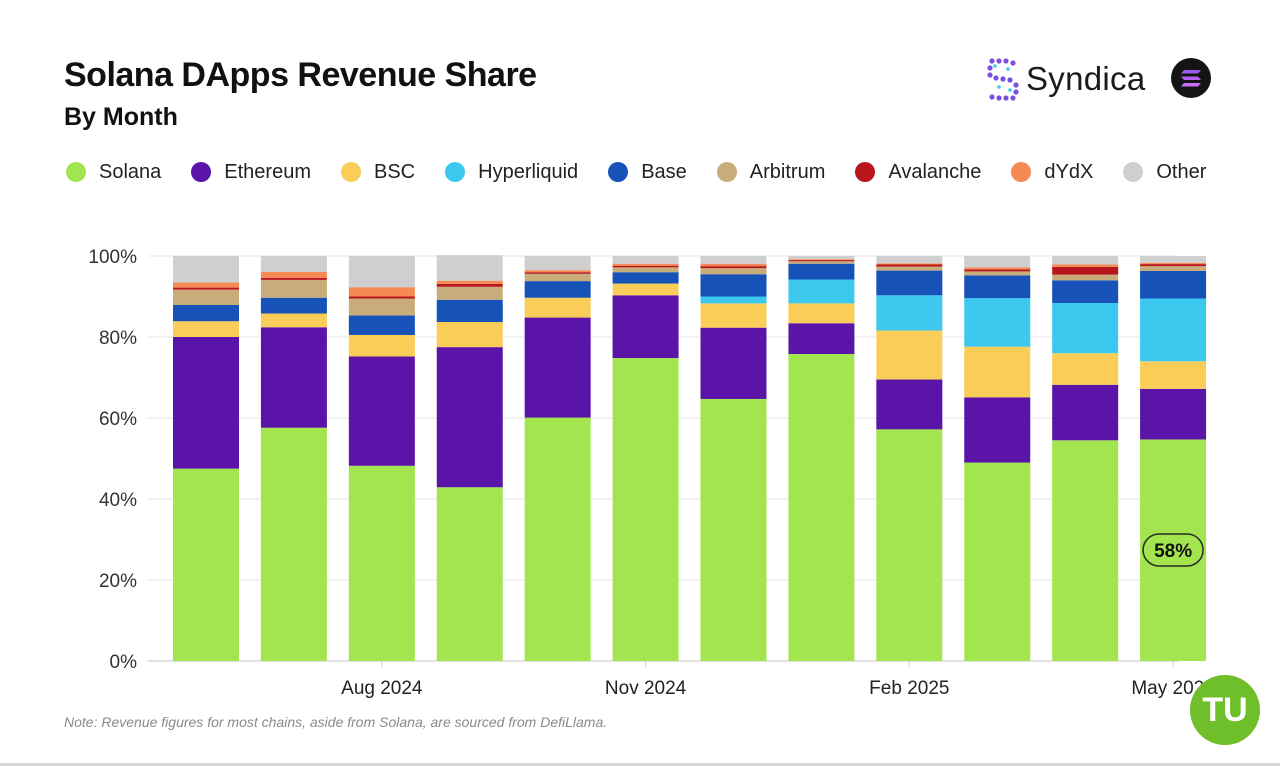 Image resolution: width=1280 pixels, height=766 pixels. I want to click on legend-item-arbitrum: Arbitrum, so click(771, 172).